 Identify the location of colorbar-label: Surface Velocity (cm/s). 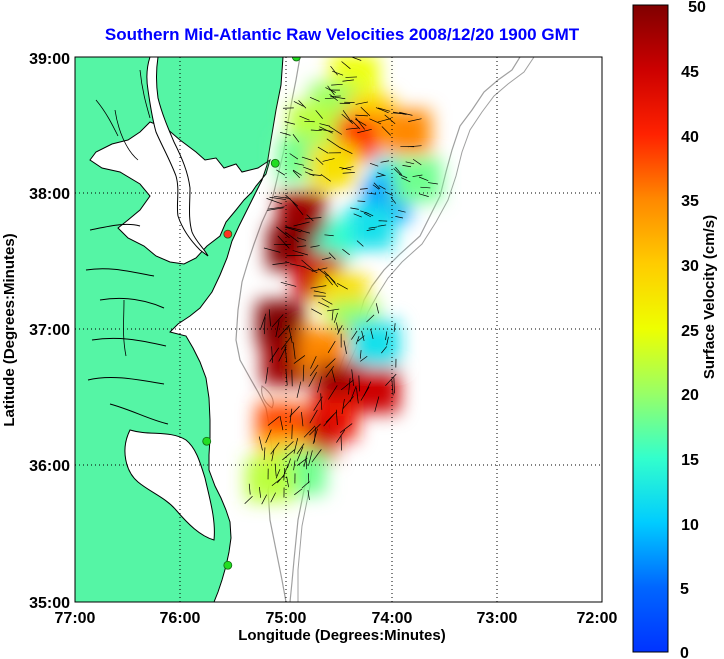
(709, 297).